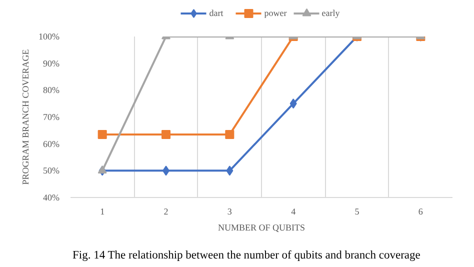  What do you see at coordinates (229, 211) in the screenshot?
I see `x-tick-label: 3` at bounding box center [229, 211].